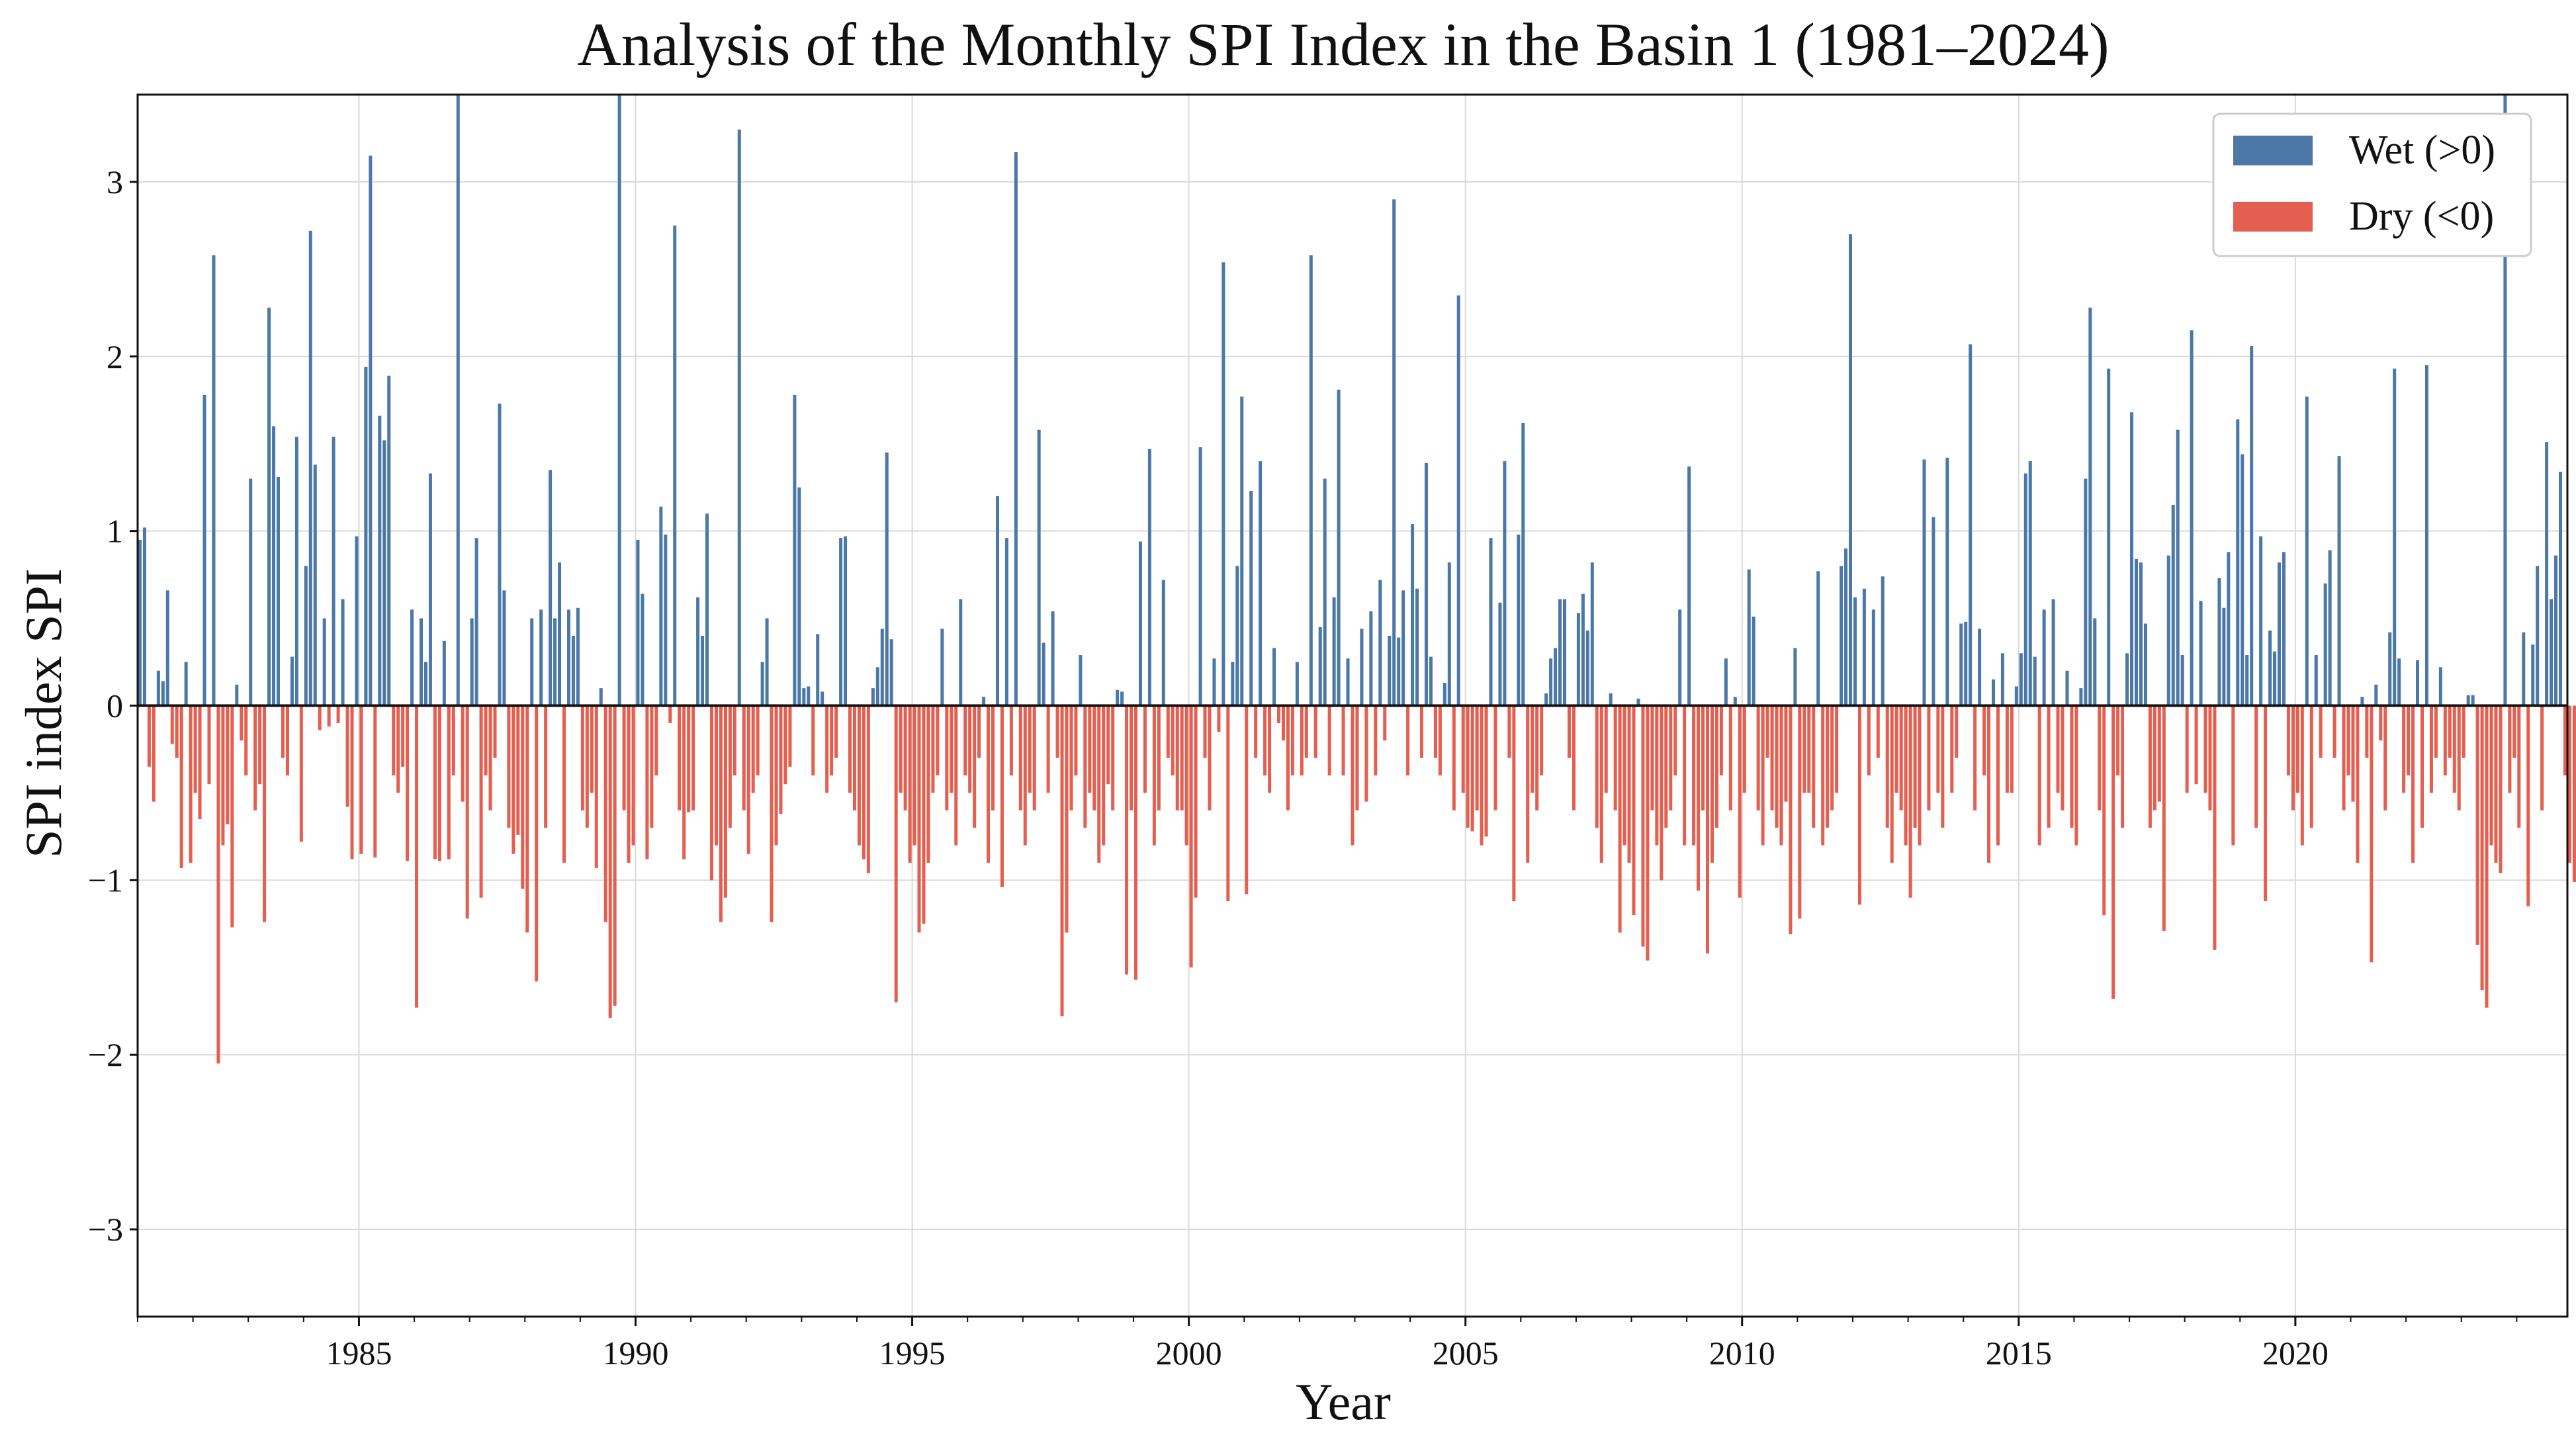  Describe the element at coordinates (105, 1054) in the screenshot. I see `y-tick-label: −2` at that location.